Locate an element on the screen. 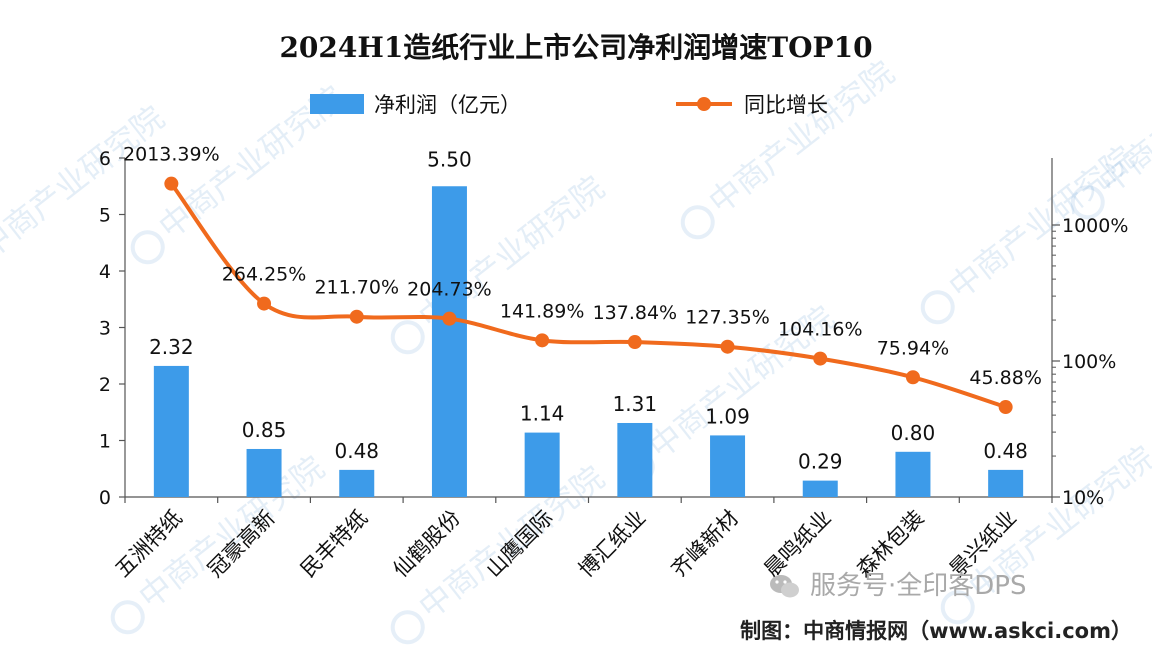  bar-value-label: 2.32 is located at coordinates (171, 347).